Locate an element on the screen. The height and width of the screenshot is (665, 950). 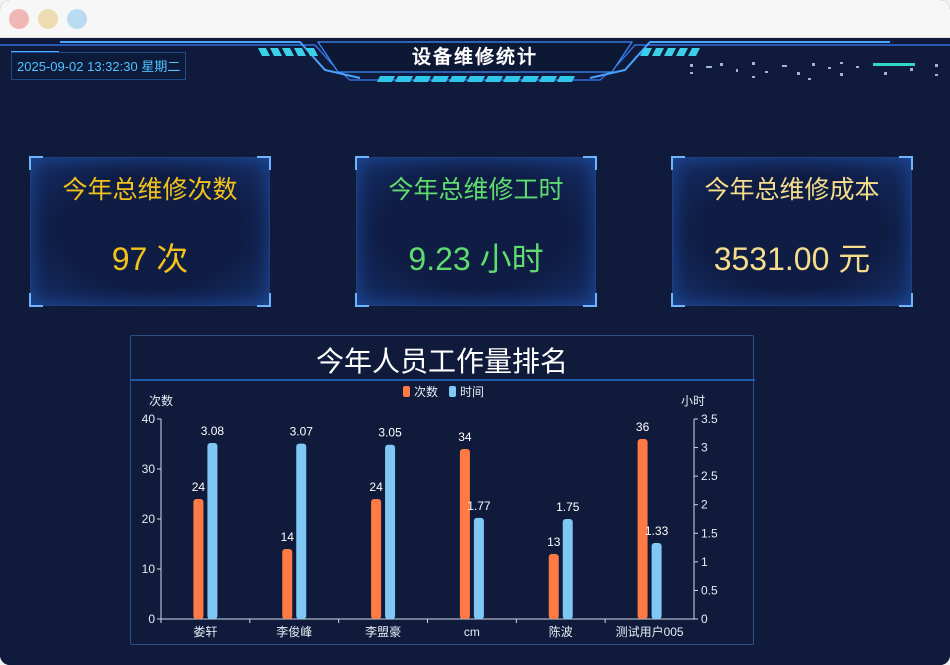
y-tick-label-left: 0 is located at coordinates (151, 619).